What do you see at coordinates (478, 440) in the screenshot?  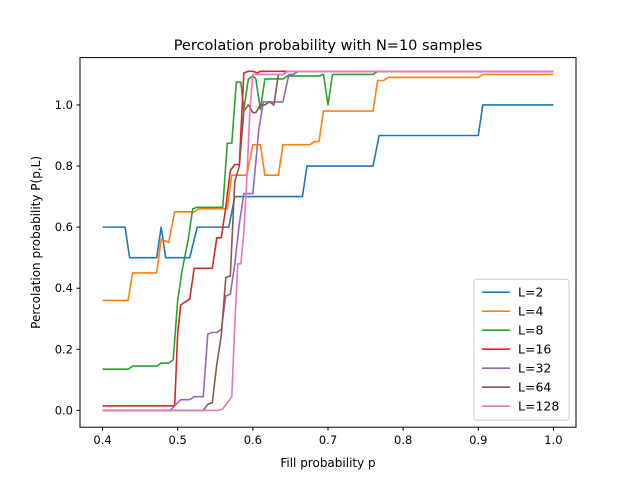 I see `x-tick-label: 0.9` at bounding box center [478, 440].